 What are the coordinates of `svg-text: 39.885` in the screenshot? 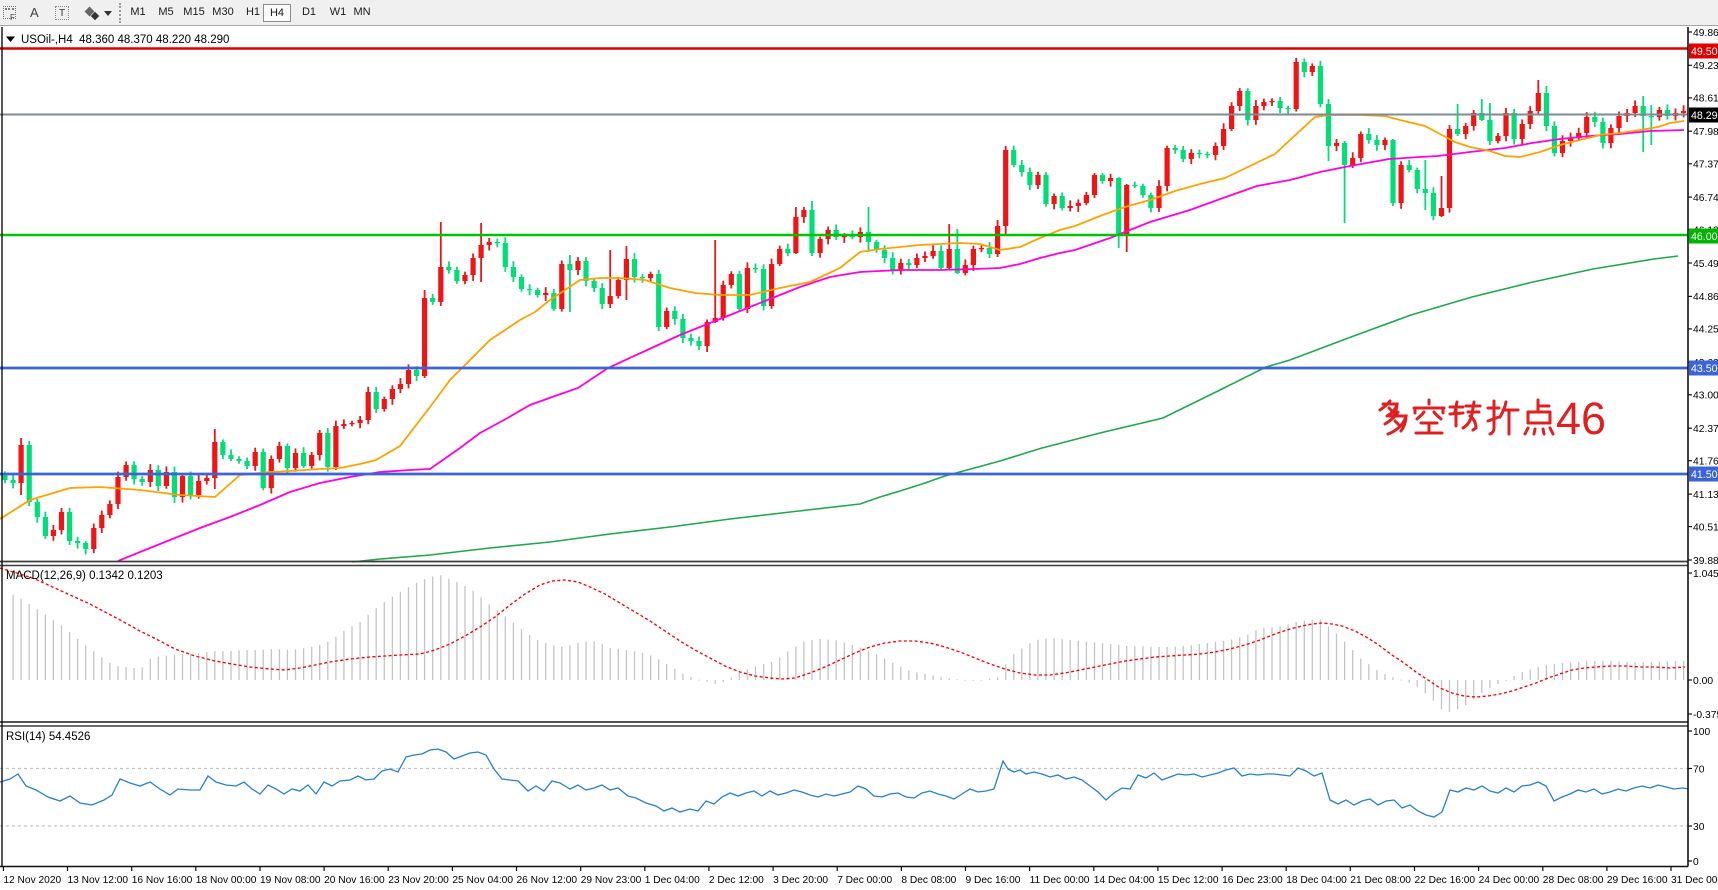 It's located at (1705, 561).